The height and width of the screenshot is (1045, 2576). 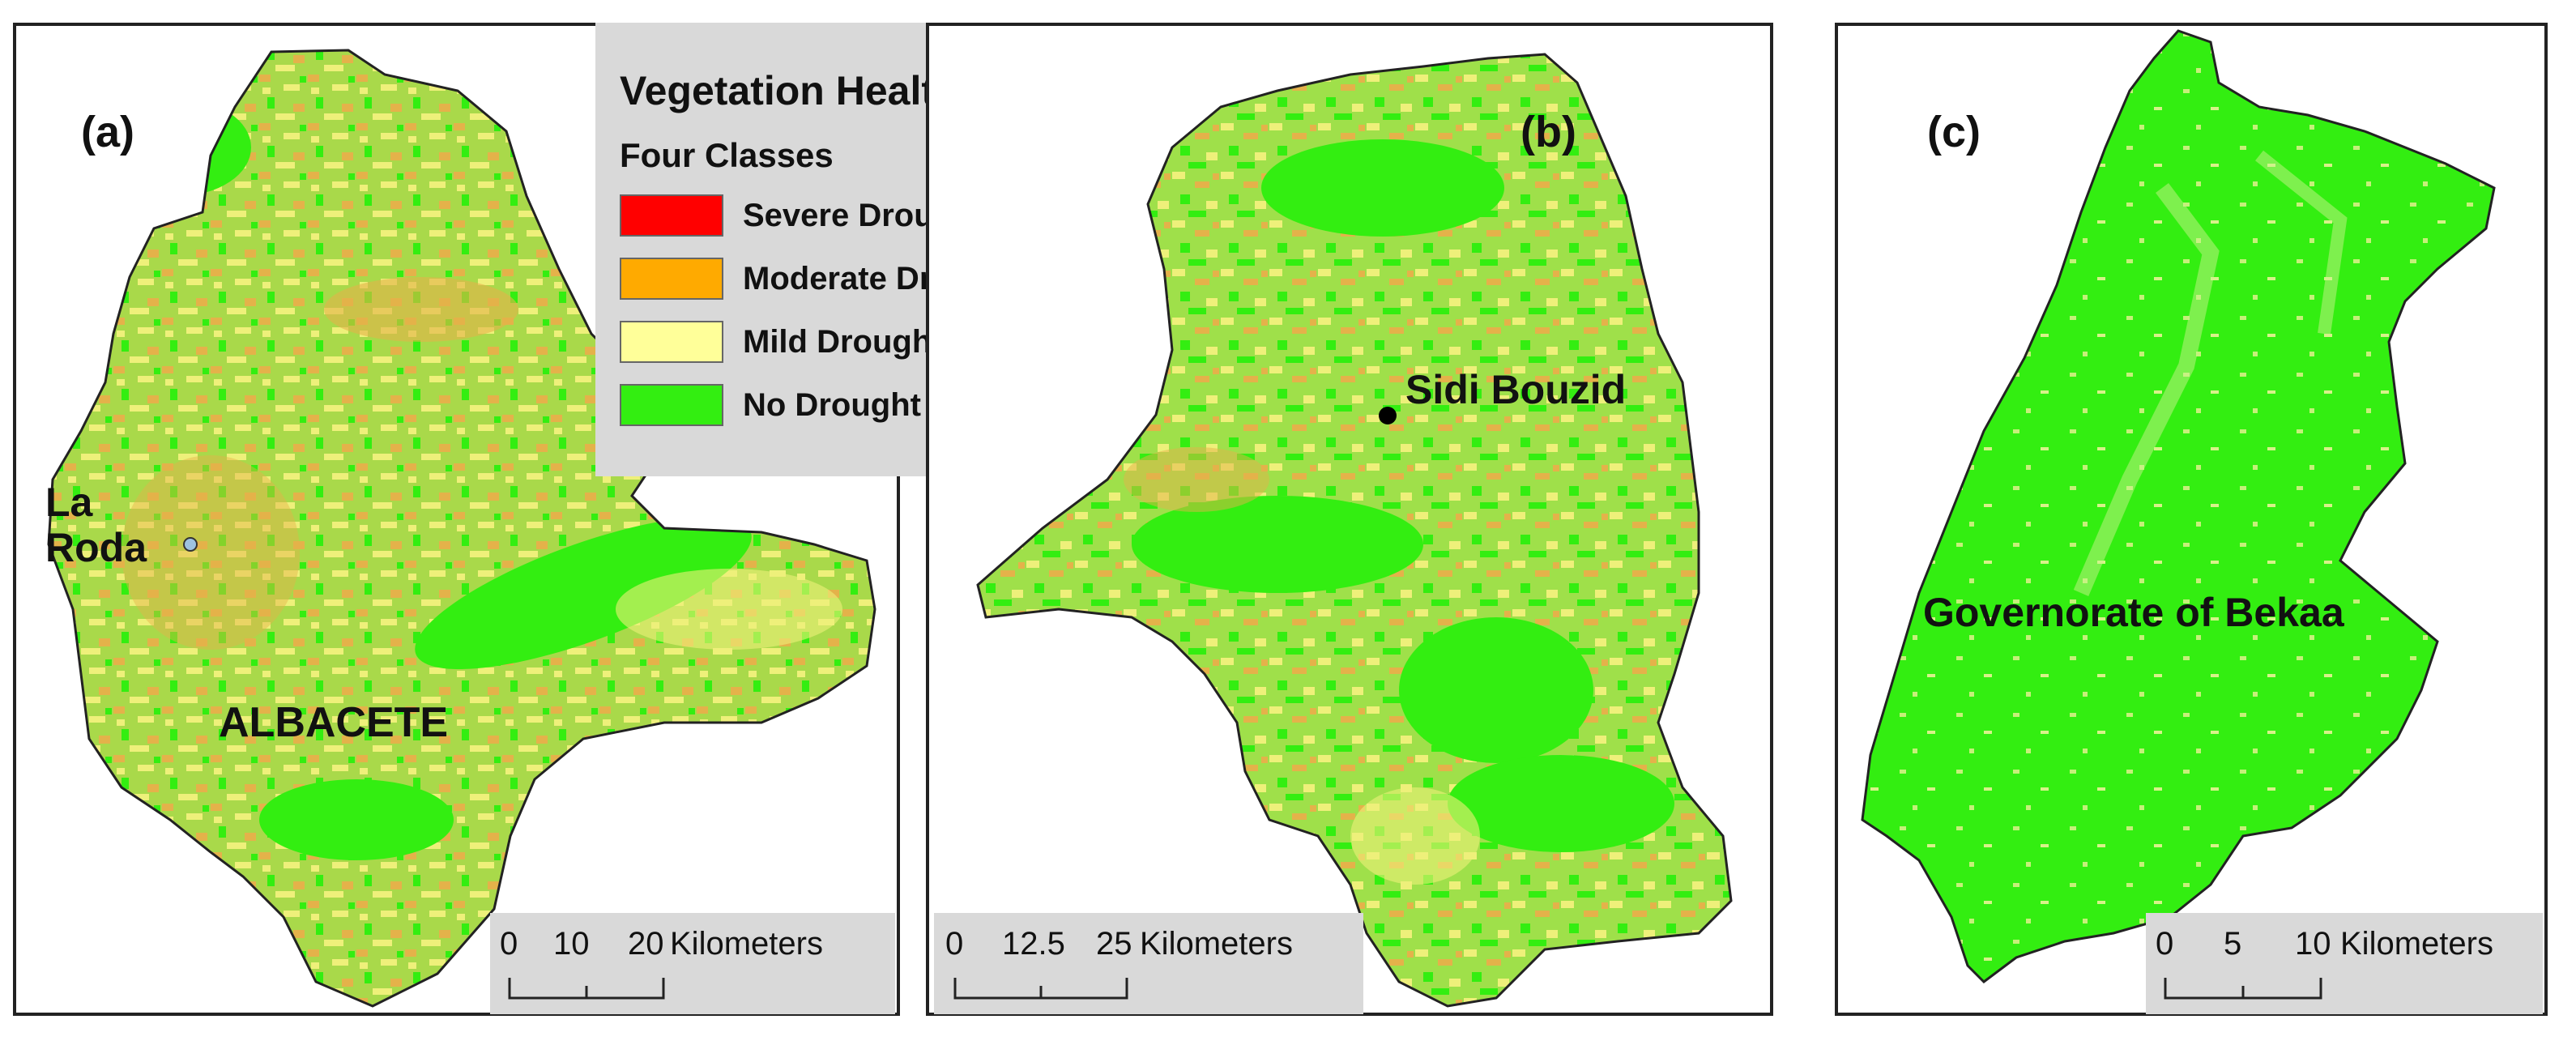 What do you see at coordinates (832, 404) in the screenshot?
I see `legend-label-none: No Drought` at bounding box center [832, 404].